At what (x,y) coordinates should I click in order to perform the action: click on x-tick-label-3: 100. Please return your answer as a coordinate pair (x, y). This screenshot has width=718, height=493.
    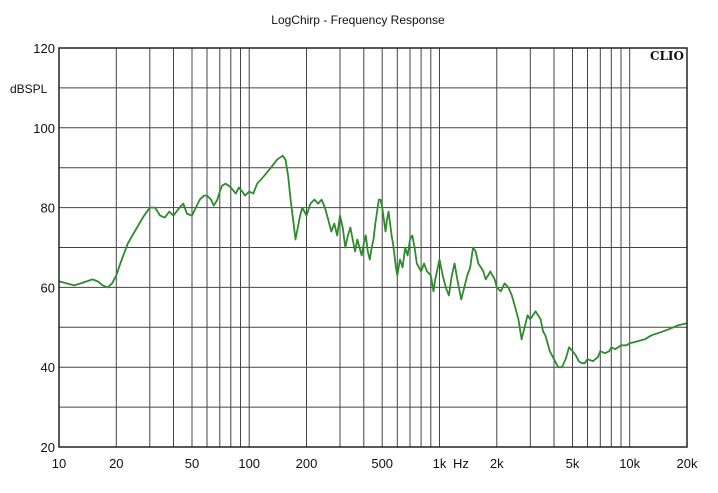
    Looking at the image, I should click on (249, 463).